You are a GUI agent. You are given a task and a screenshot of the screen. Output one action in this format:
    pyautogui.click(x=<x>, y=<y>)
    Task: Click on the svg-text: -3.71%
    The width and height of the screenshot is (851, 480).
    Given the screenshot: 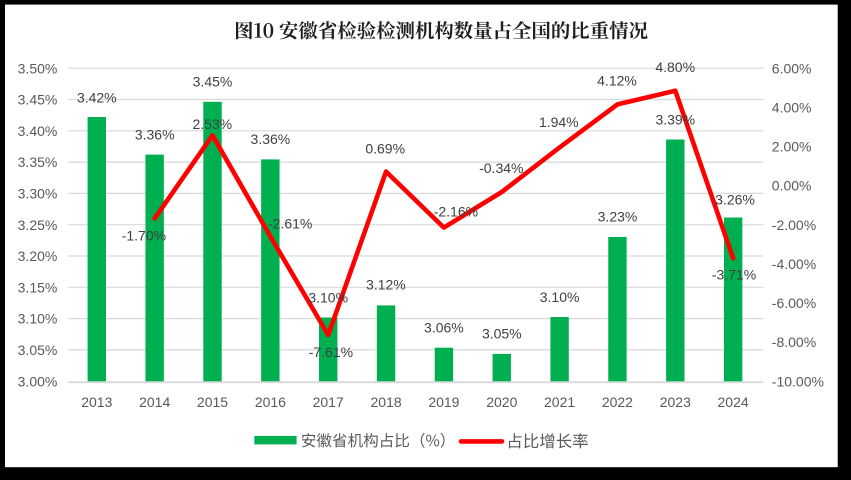 What is the action you would take?
    pyautogui.click(x=734, y=275)
    